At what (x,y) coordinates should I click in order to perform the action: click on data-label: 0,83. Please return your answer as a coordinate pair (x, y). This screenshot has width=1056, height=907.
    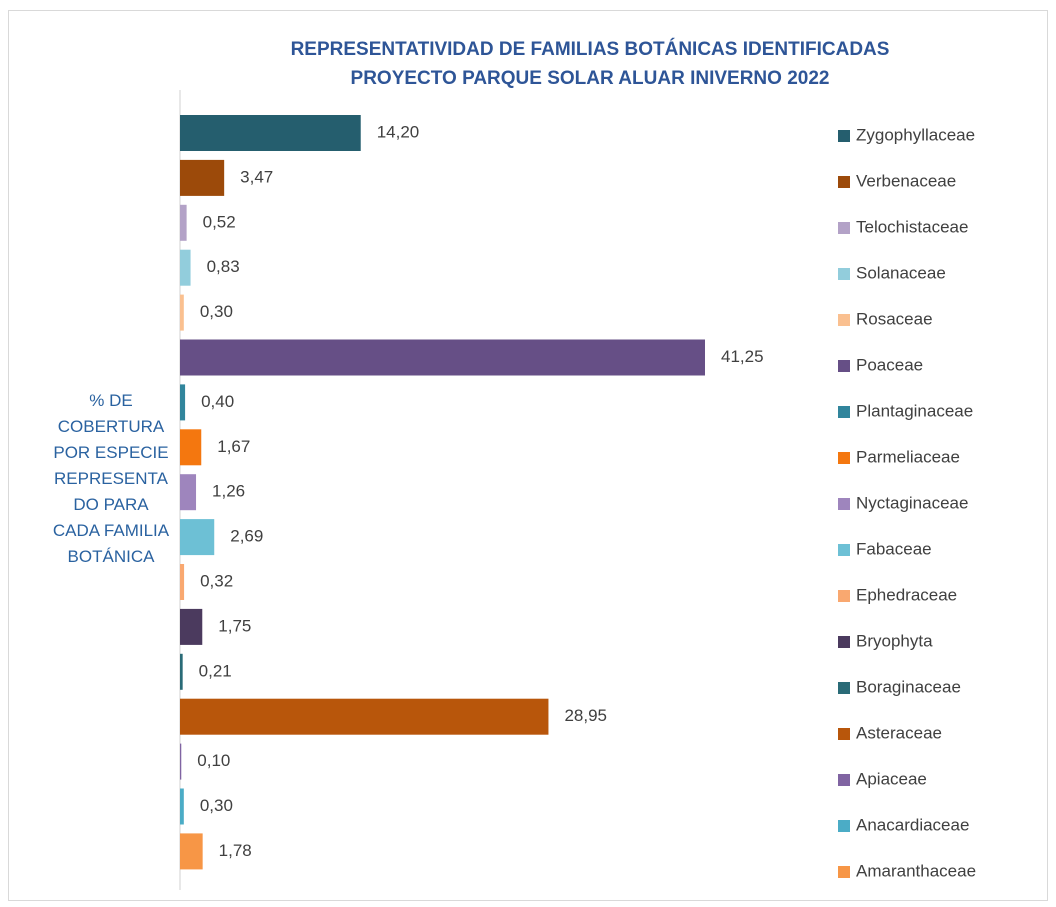
    Looking at the image, I should click on (223, 266).